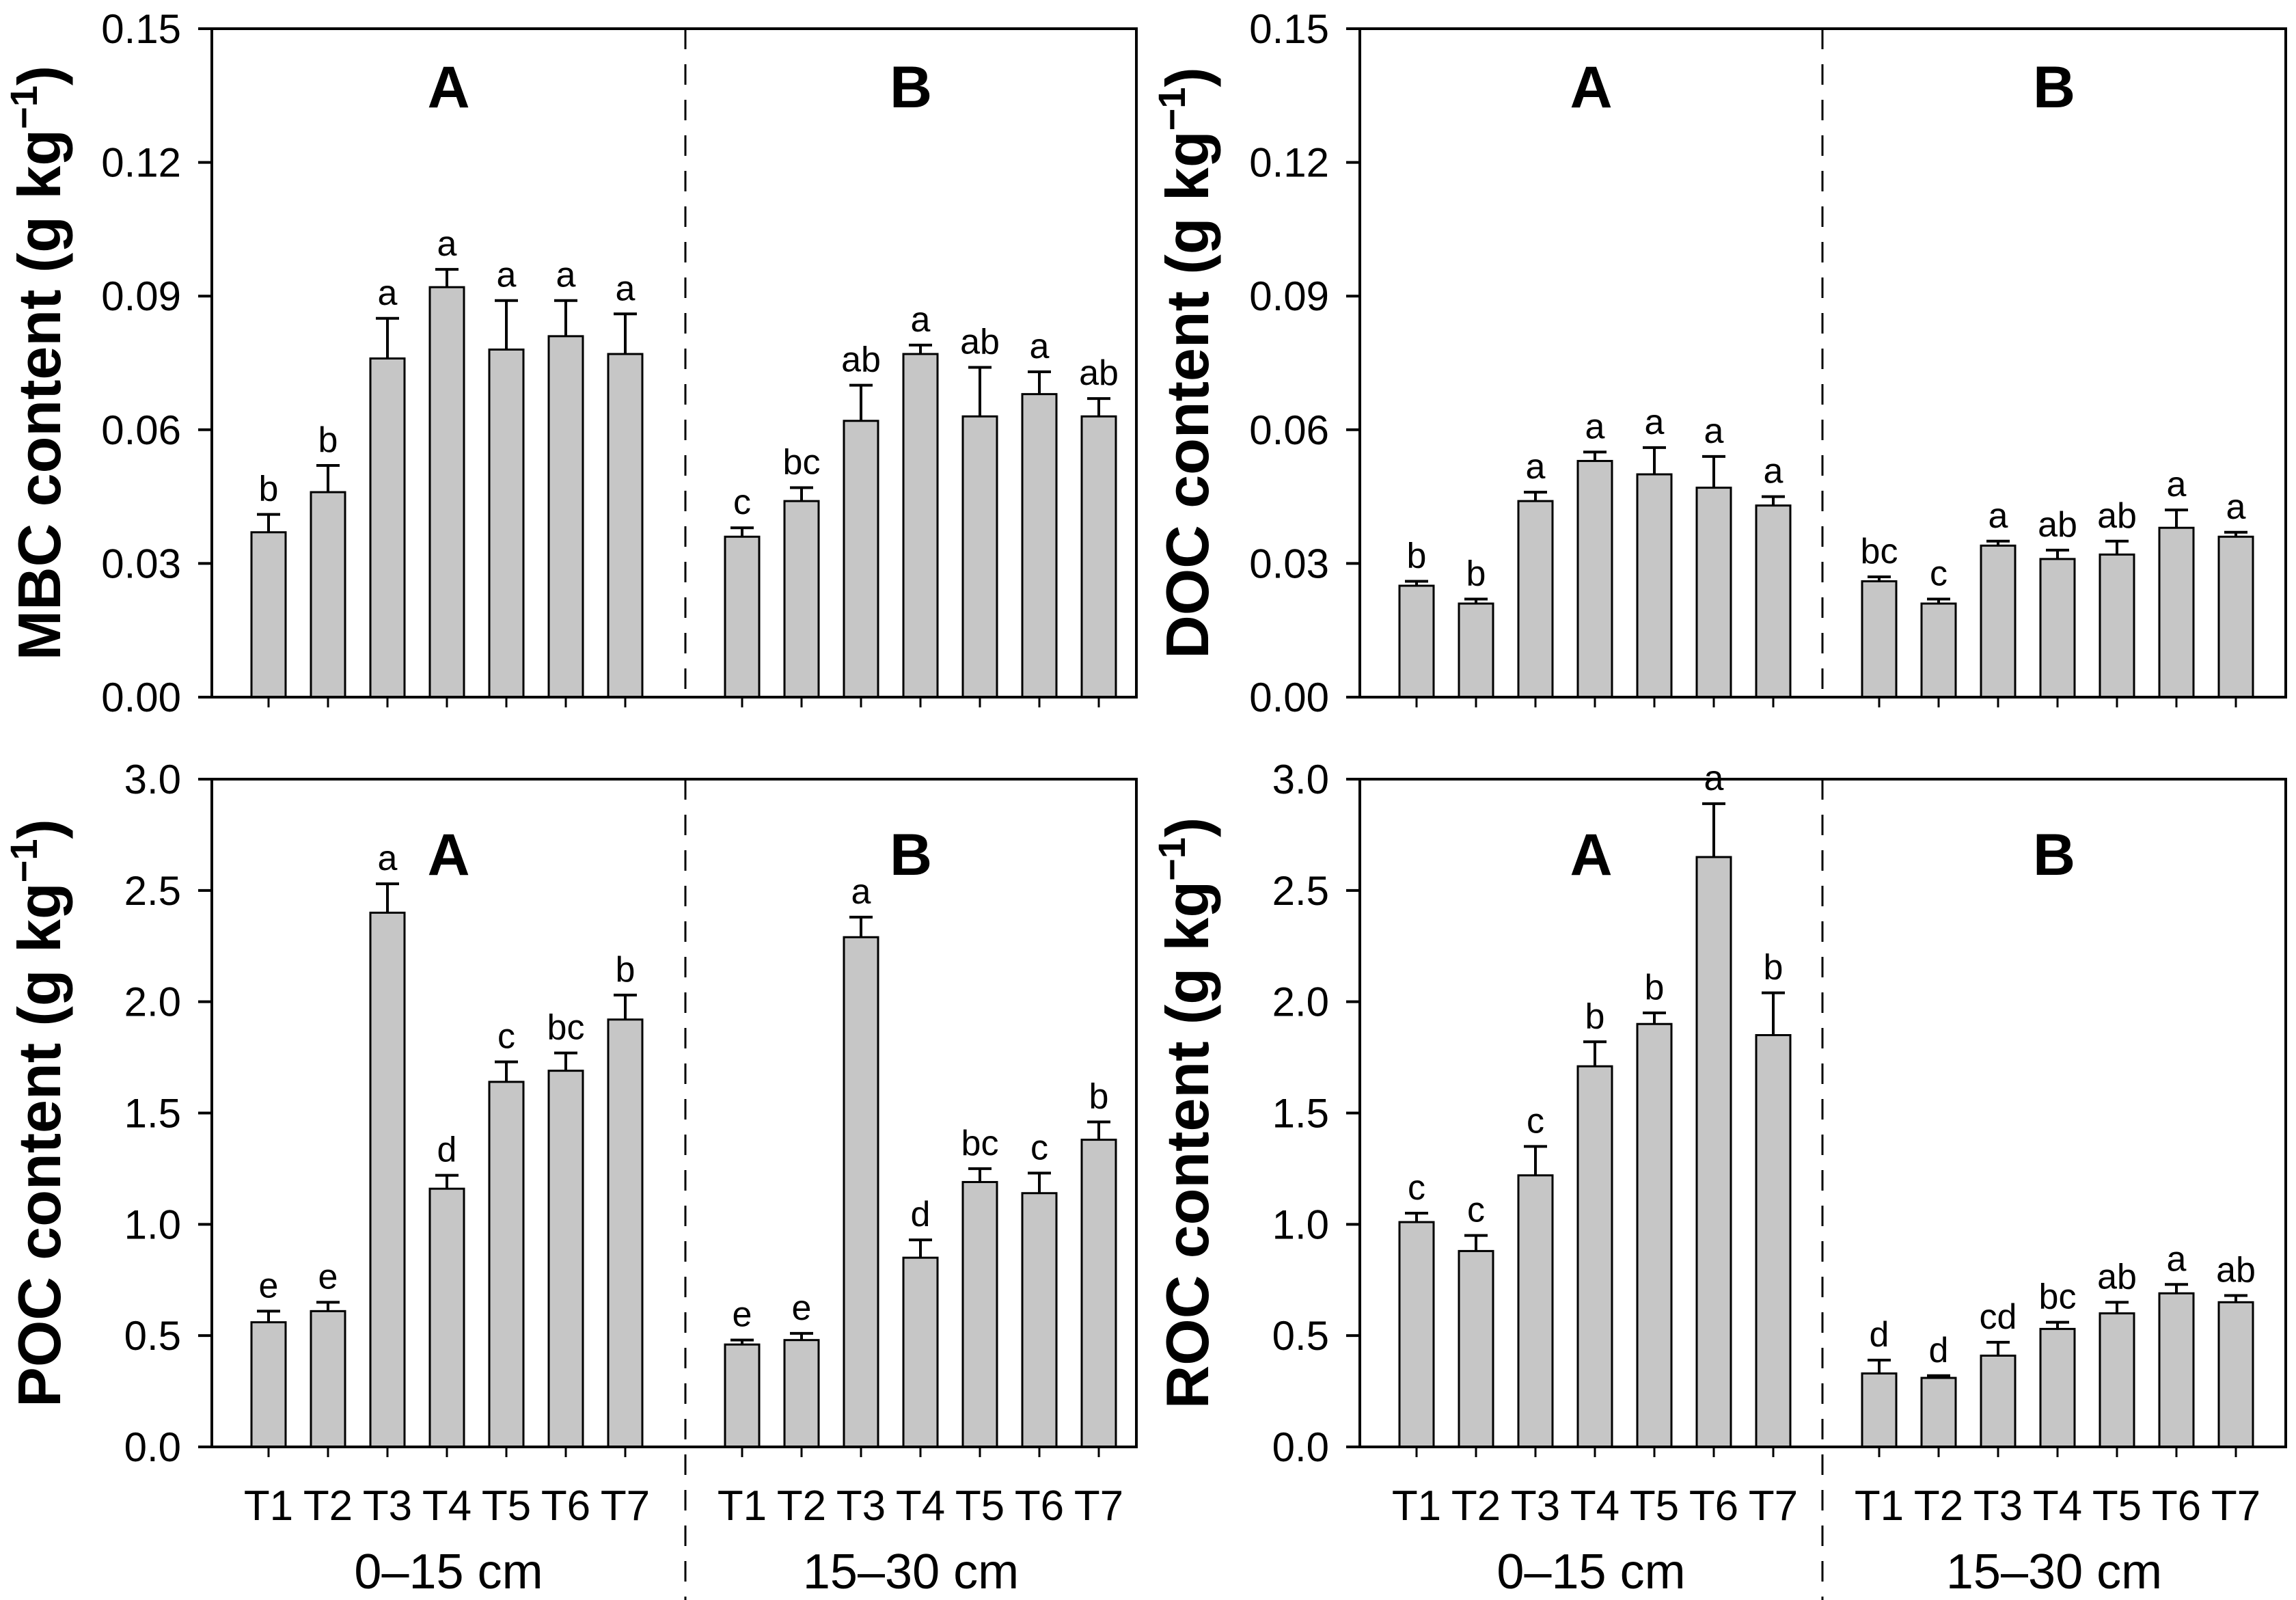  Describe the element at coordinates (1289, 563) in the screenshot. I see `y-tick-label: 0.03` at that location.